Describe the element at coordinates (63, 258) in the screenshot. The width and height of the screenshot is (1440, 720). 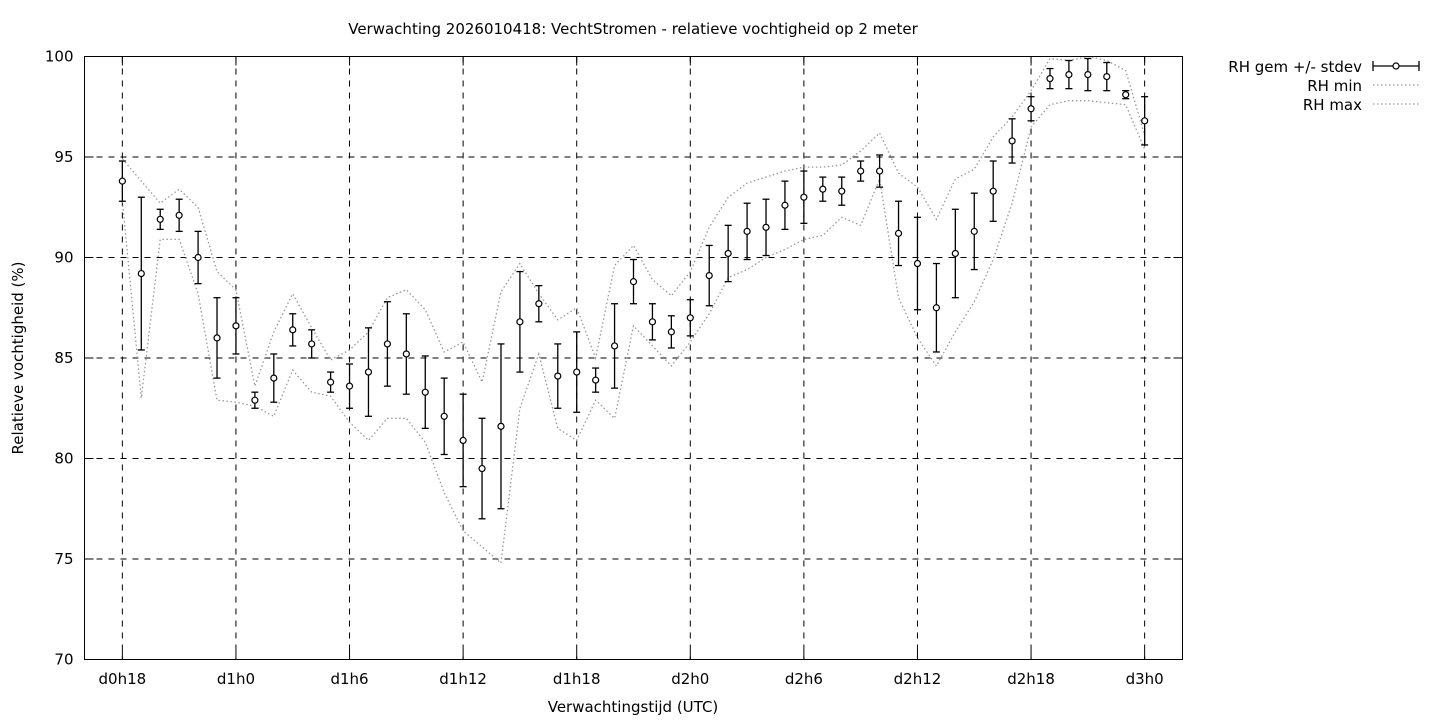
I see `y-tick-label: 90` at that location.